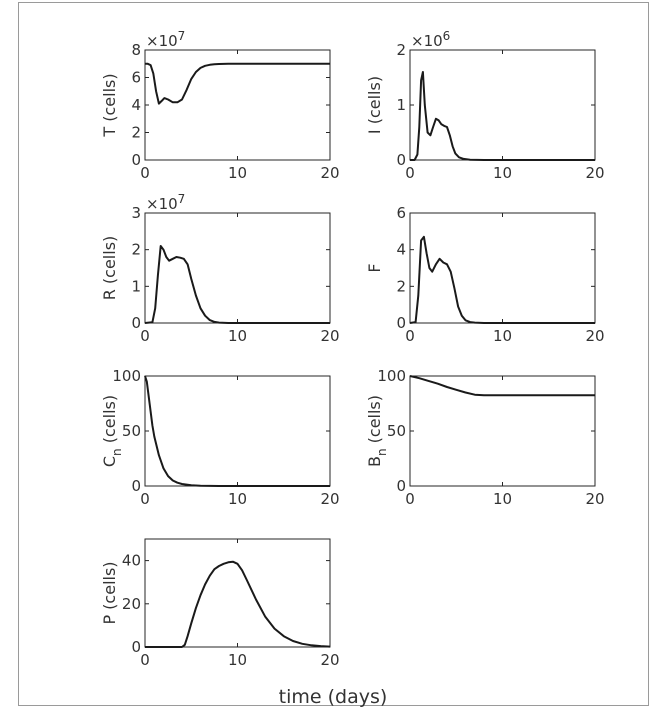 The image size is (668, 709). I want to click on subplot-F: 0 10 20 0 2 4 6 F, so click(485, 274).